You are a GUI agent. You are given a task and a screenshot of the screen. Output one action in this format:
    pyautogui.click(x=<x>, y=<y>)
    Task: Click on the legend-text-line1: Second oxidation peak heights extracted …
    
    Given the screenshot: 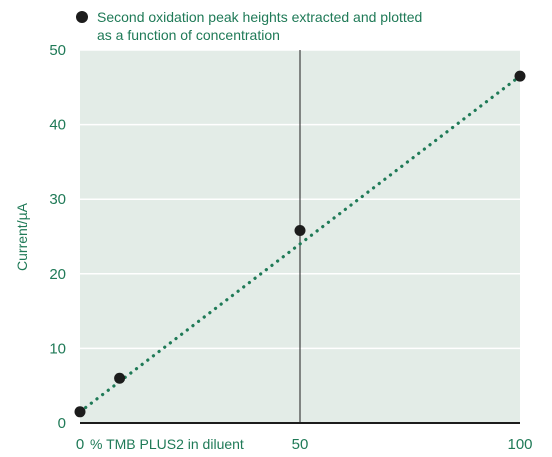 What is the action you would take?
    pyautogui.click(x=259, y=17)
    